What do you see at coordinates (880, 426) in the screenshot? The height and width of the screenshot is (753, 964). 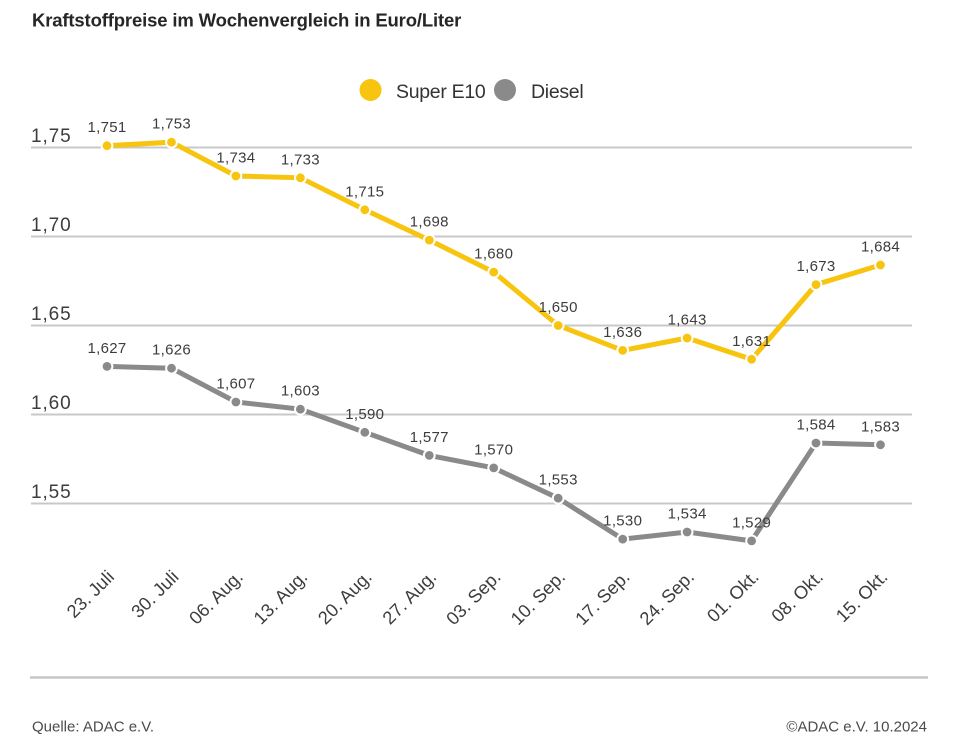 I see `svg-text: 1,583` at bounding box center [880, 426].